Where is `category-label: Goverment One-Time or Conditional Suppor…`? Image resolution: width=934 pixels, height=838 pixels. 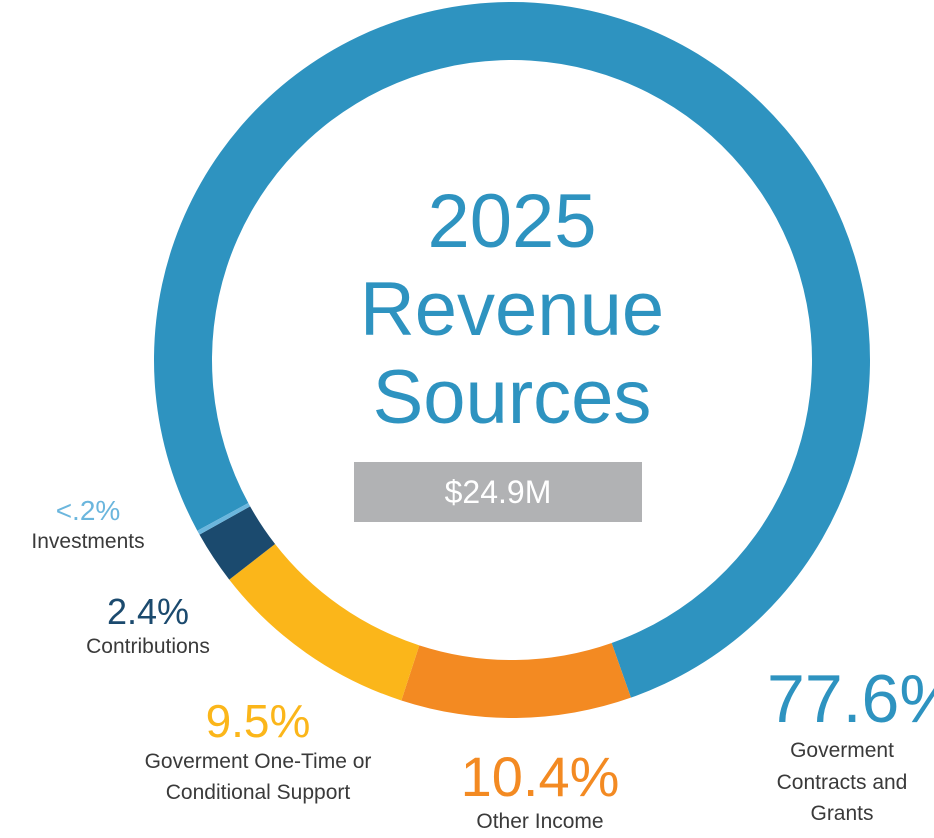
category-label: Goverment One-Time or Conditional Suppor… is located at coordinates (258, 777).